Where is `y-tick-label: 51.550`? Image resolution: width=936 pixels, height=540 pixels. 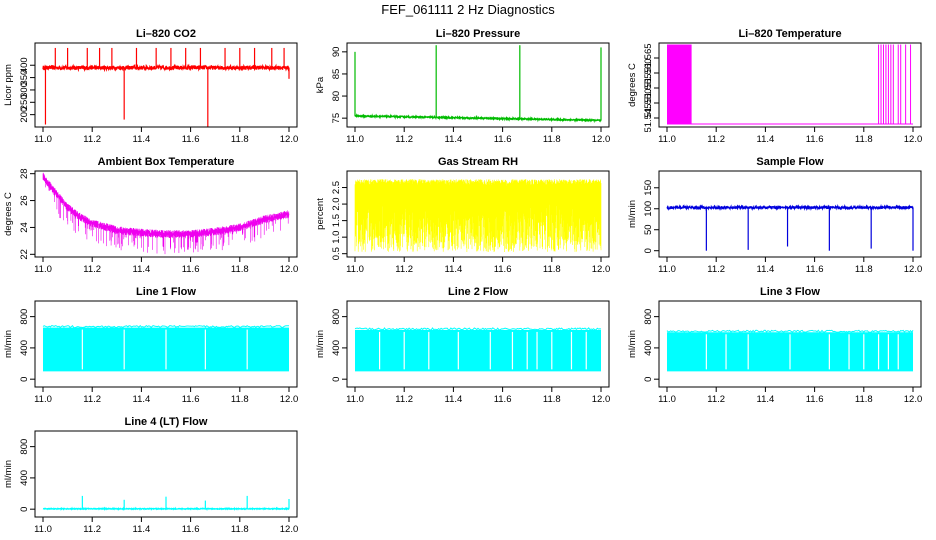 y-tick-label: 51.550 is located at coordinates (648, 102).